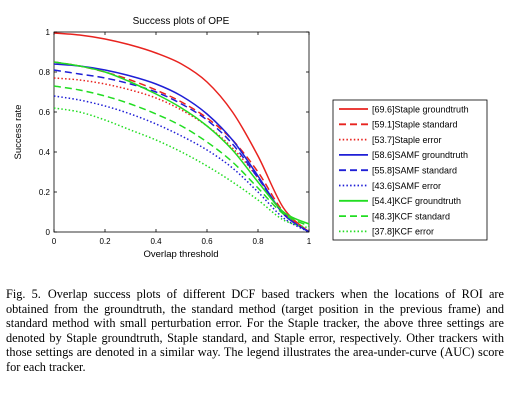 This screenshot has width=510, height=418. I want to click on y-tick-label: 1, so click(48, 32).